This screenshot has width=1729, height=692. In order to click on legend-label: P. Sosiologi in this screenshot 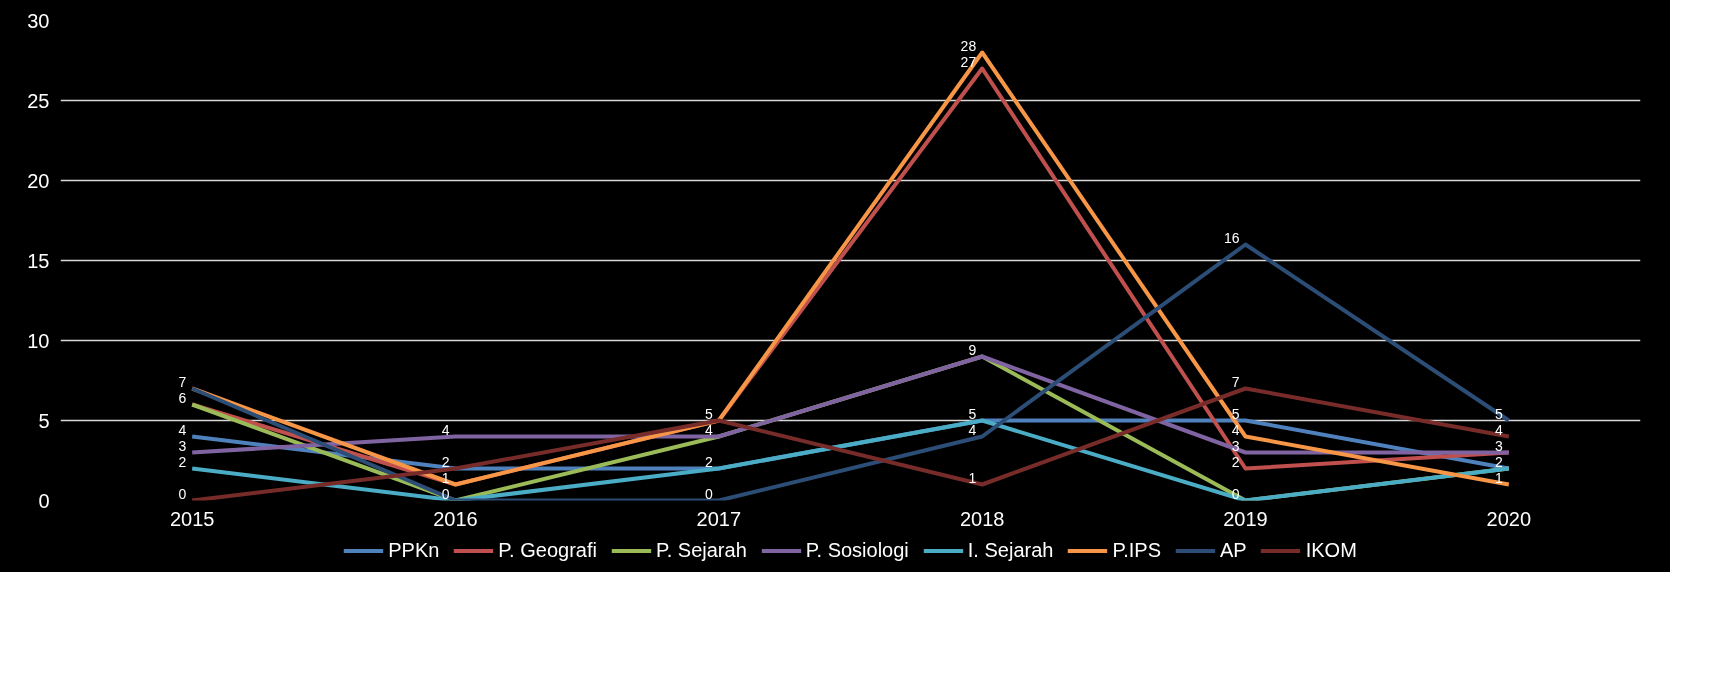, I will do `click(857, 550)`.